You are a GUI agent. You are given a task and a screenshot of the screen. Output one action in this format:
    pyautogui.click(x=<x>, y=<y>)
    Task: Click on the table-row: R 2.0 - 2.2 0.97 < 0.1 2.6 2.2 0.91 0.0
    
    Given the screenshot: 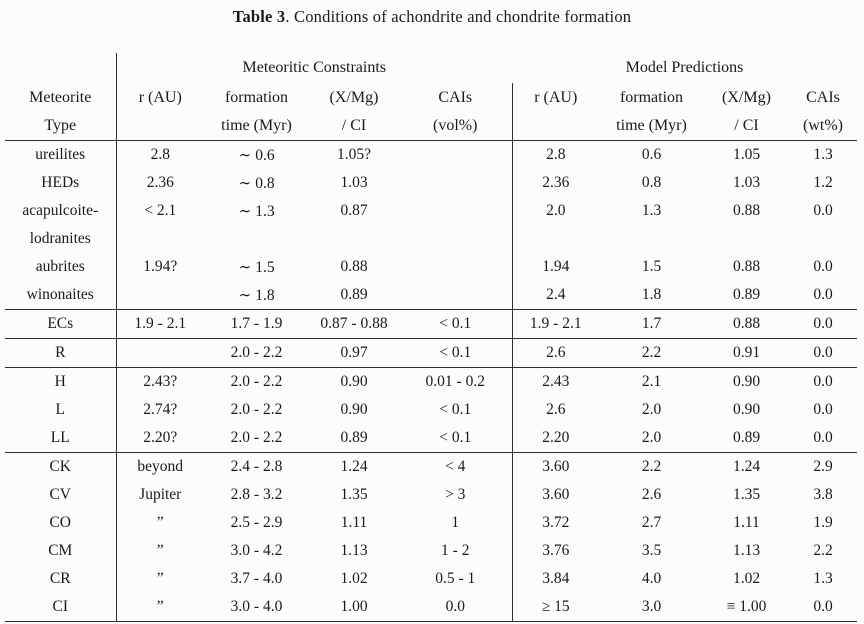 What is the action you would take?
    pyautogui.click(x=431, y=353)
    